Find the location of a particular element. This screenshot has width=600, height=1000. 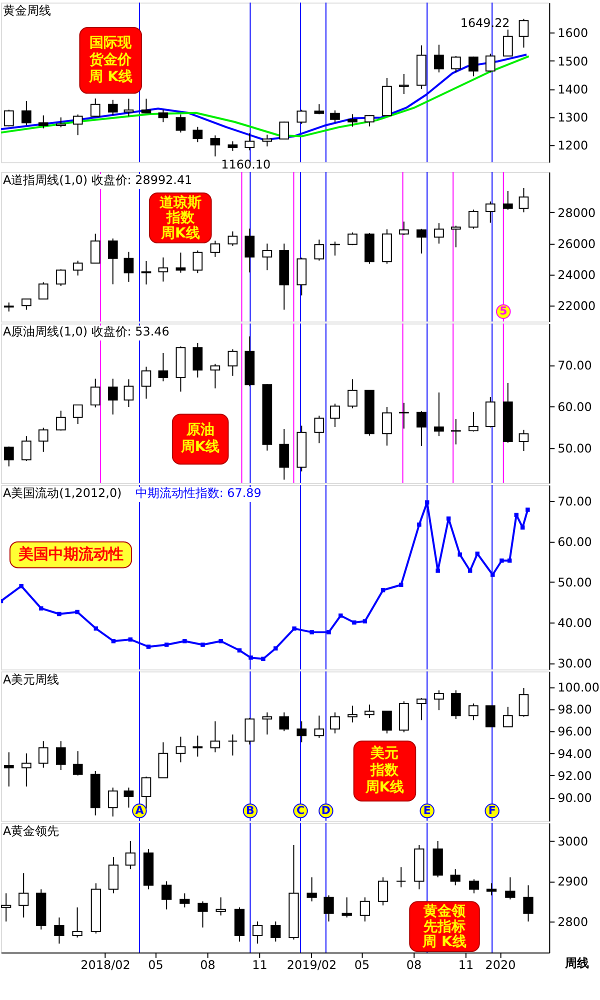

y-tick-label: 3000 is located at coordinates (573, 841).